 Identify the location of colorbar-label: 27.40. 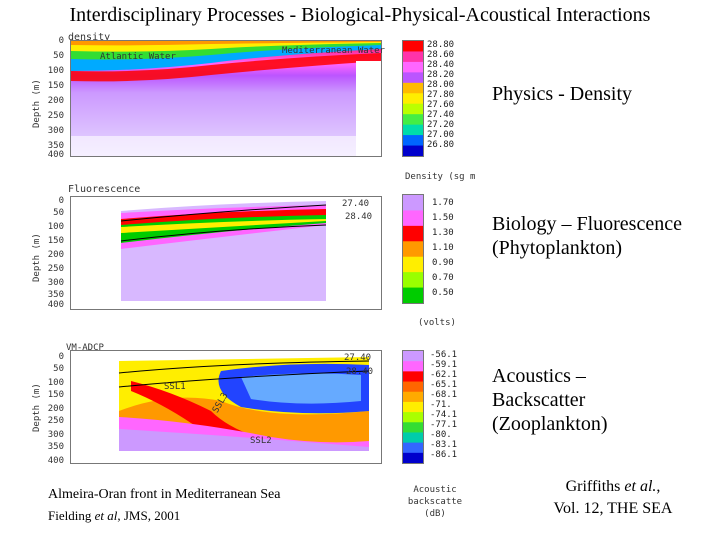
(441, 115).